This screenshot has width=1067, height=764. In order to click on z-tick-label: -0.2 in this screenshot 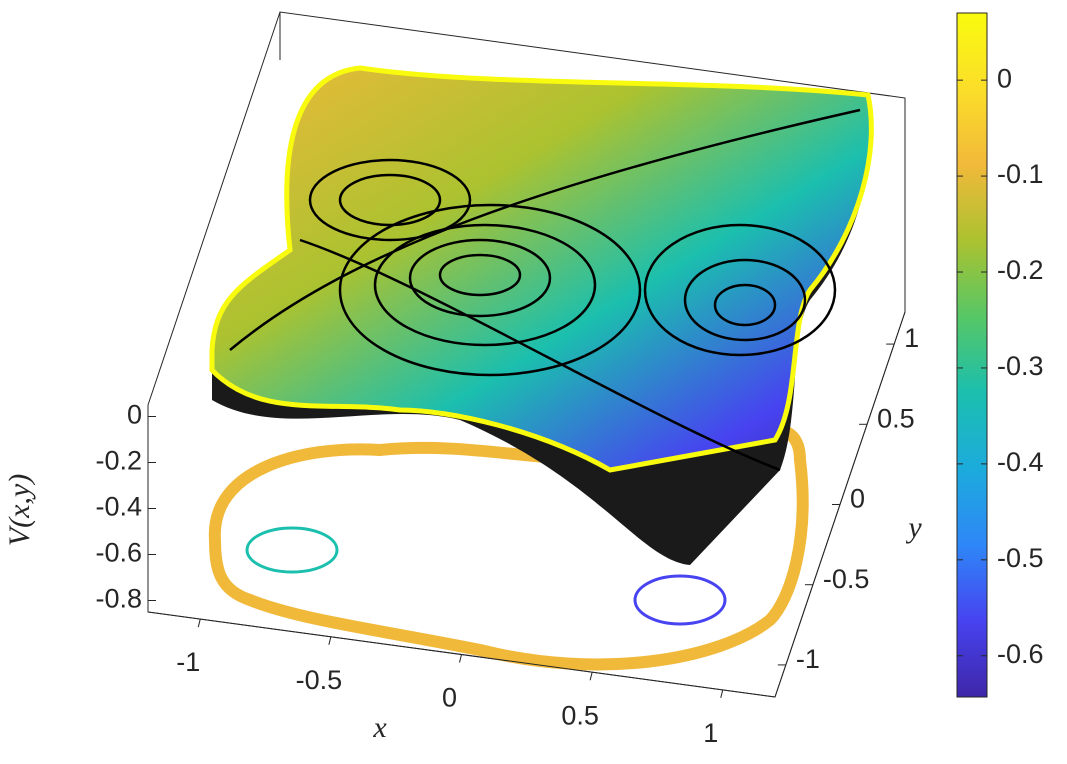, I will do `click(118, 461)`.